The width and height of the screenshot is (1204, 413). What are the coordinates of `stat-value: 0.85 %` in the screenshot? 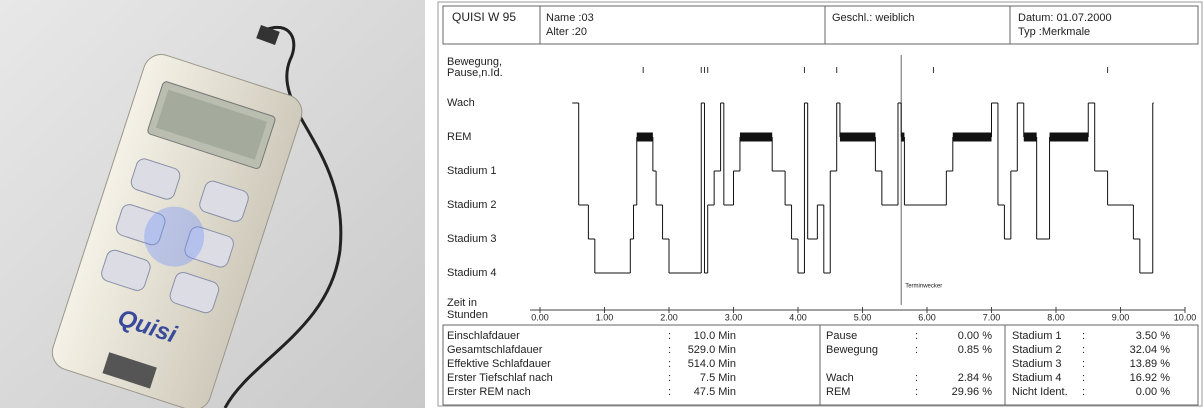 It's located at (975, 350).